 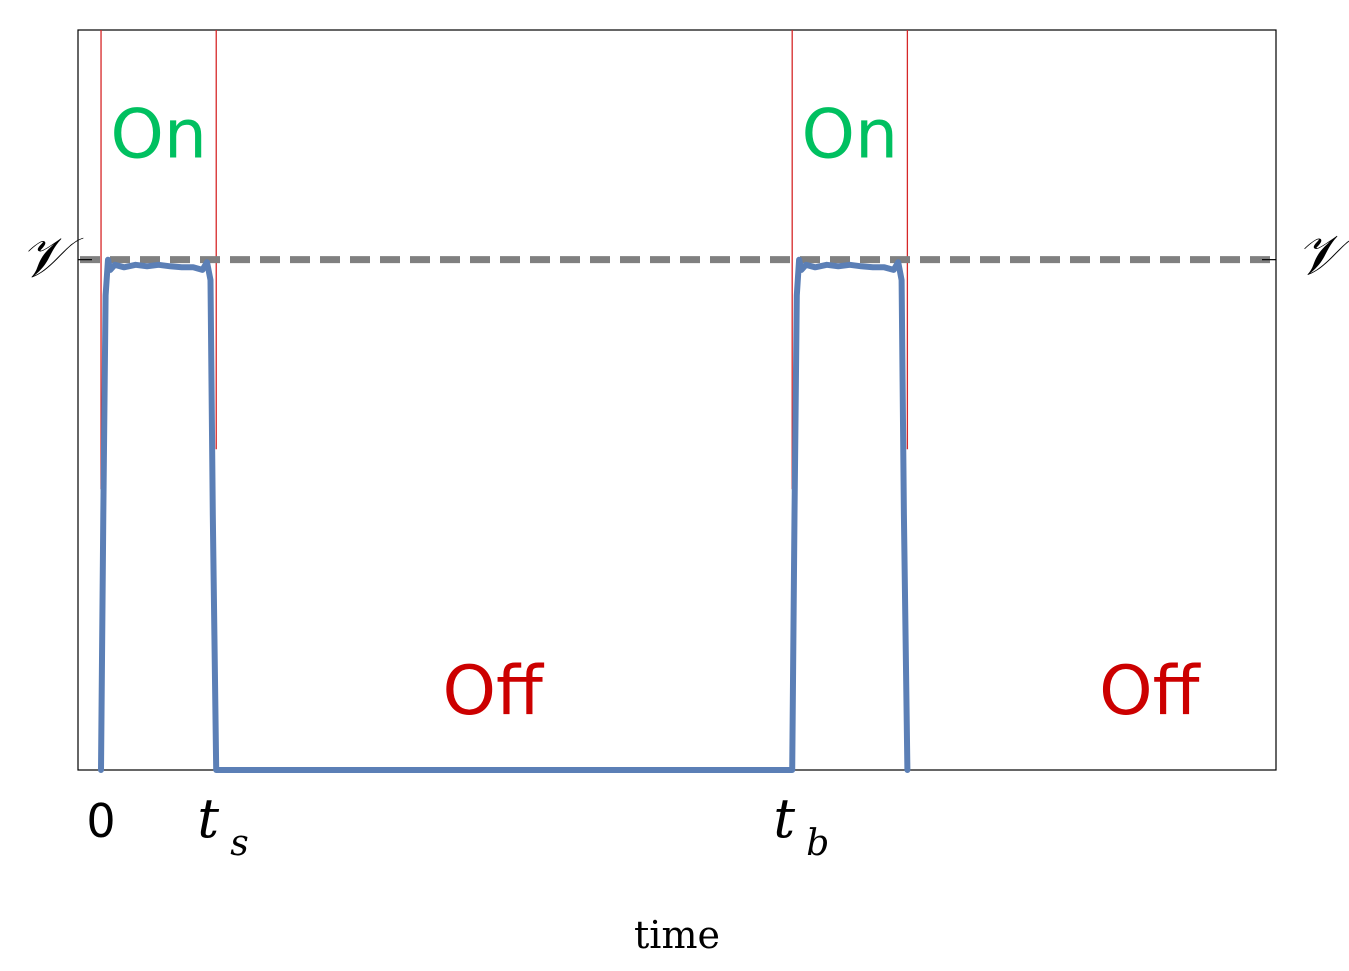 I want to click on x-axis-label: time, so click(x=677, y=935).